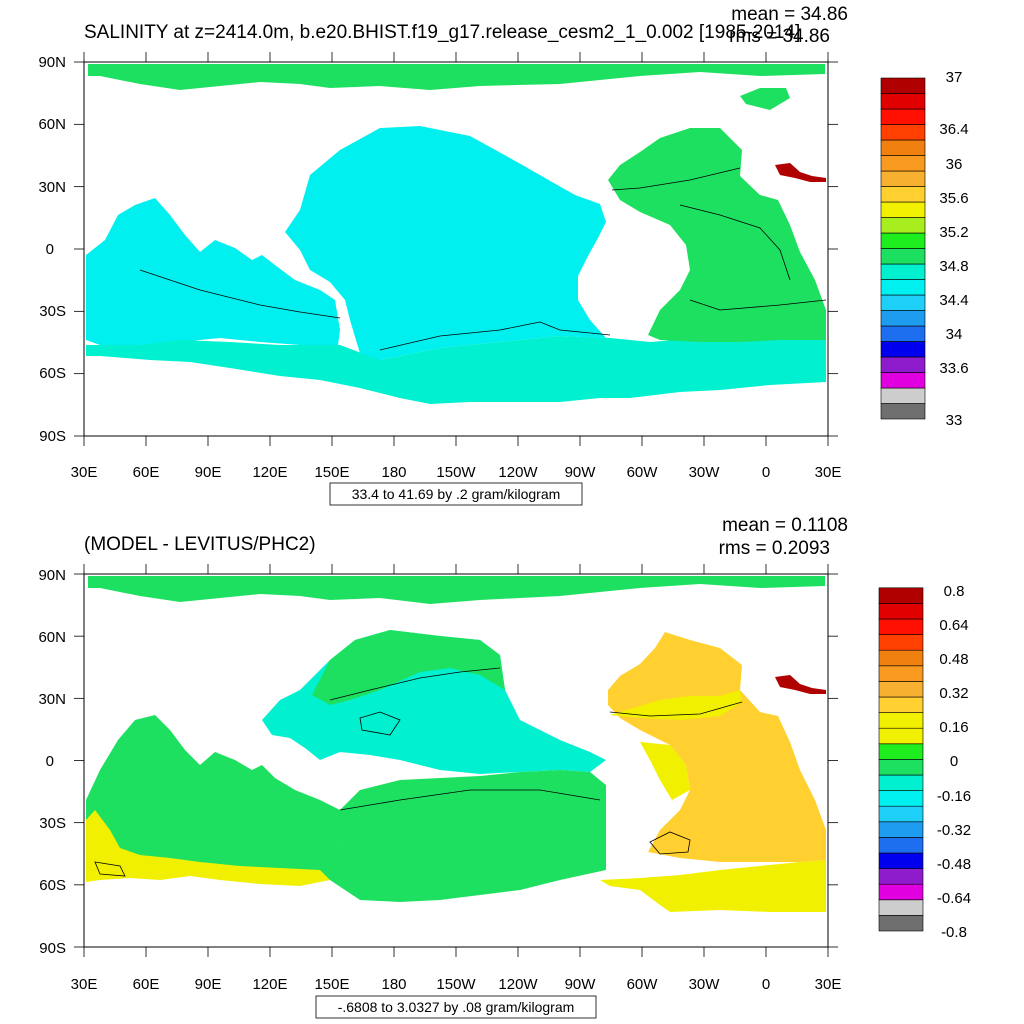 The width and height of the screenshot is (1024, 1024). I want to click on colorbar-label: 33.6, so click(953, 368).